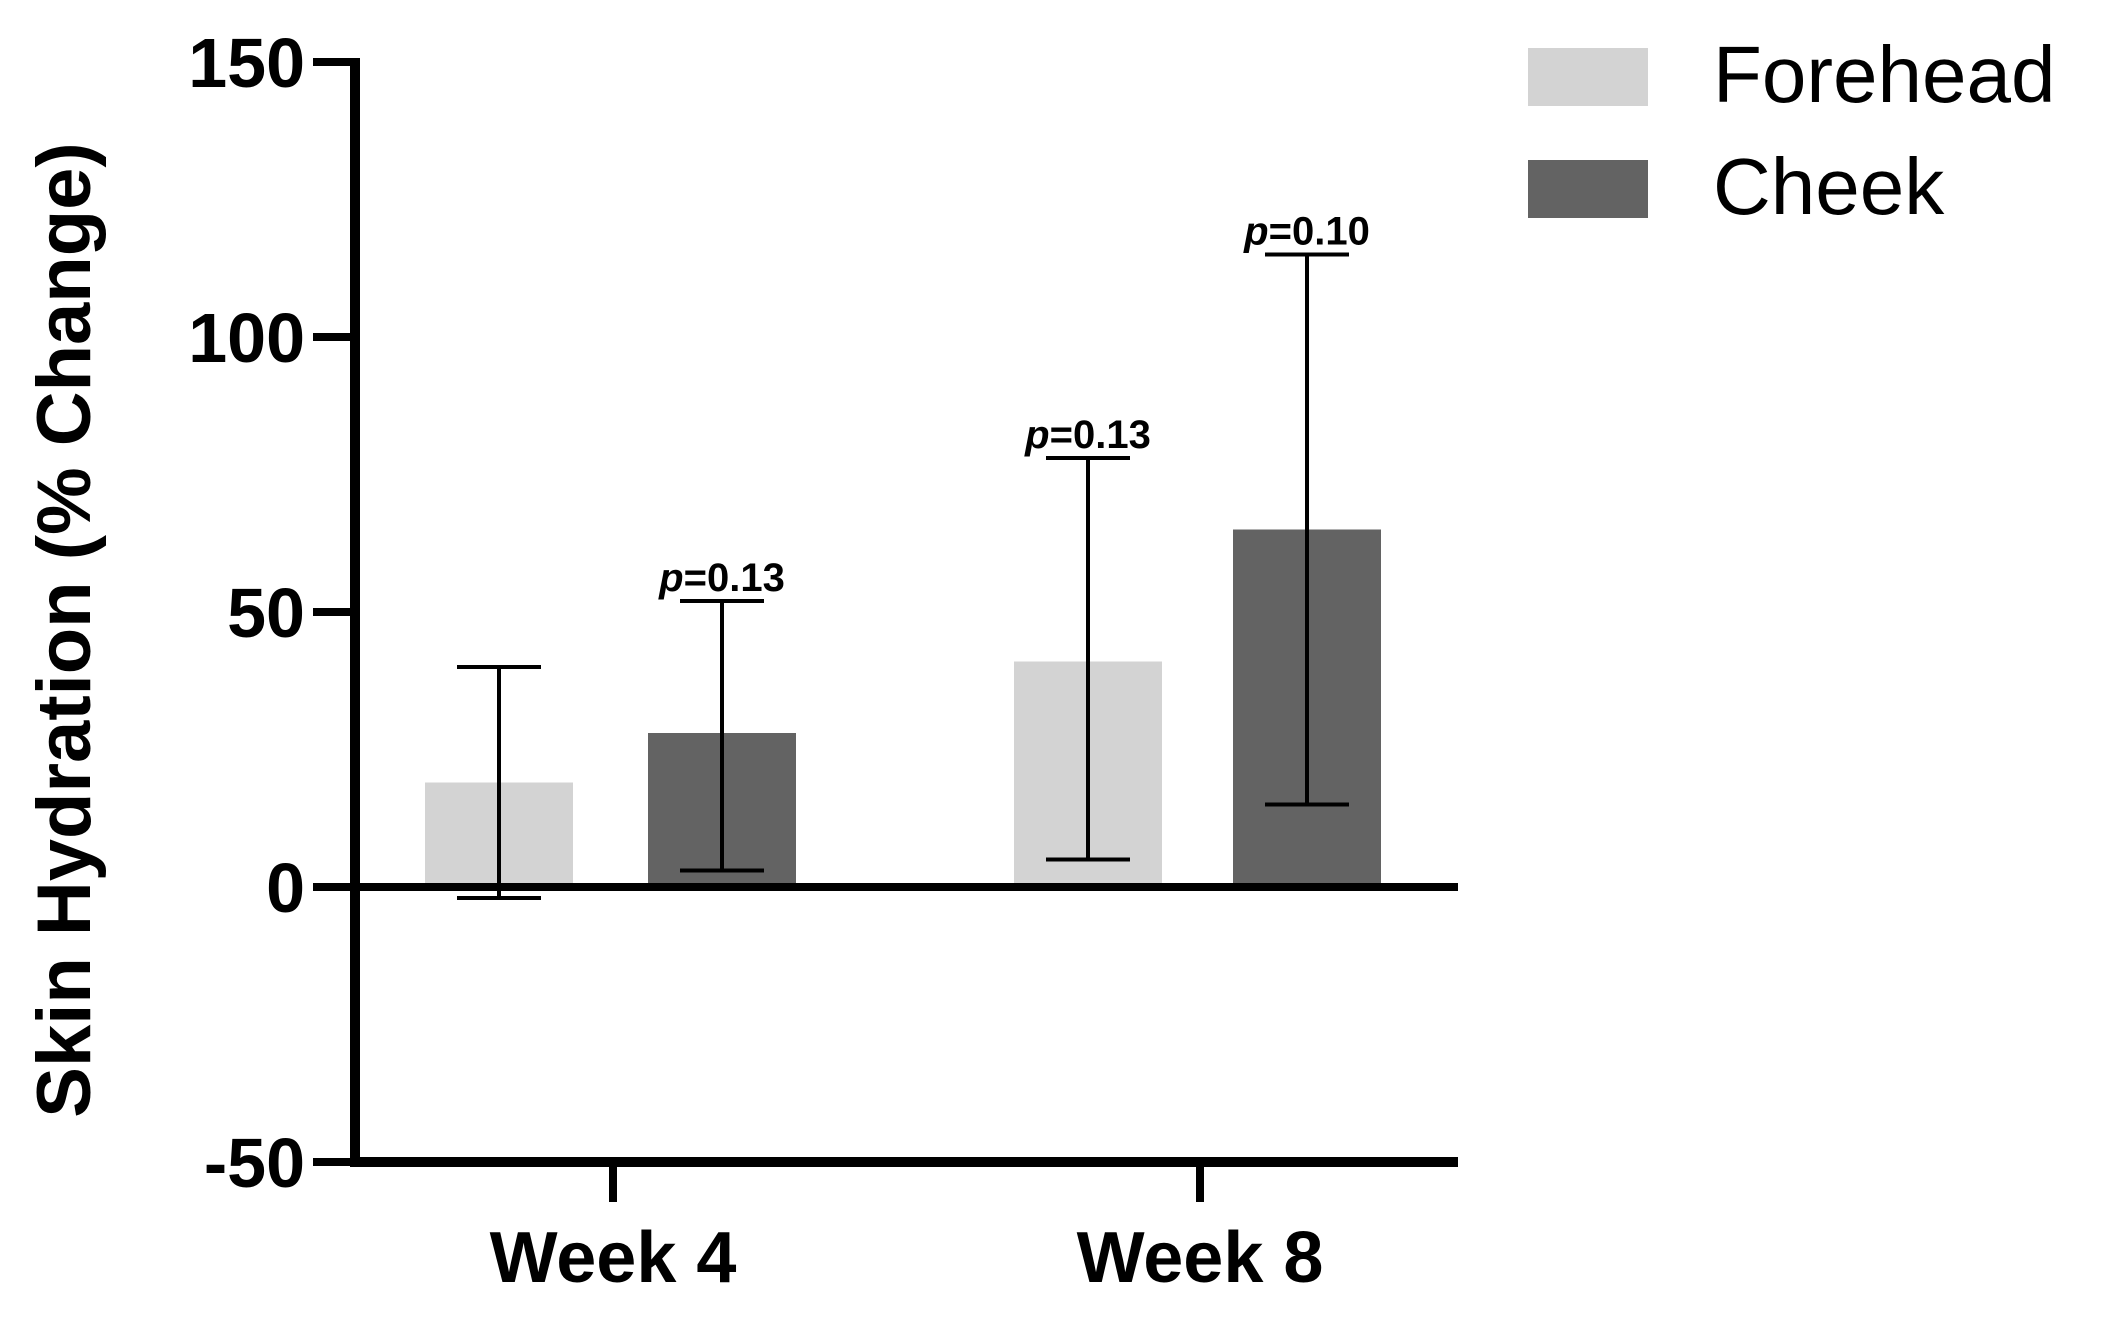 This screenshot has height=1320, width=2113. I want to click on p-value: =0.10, so click(1319, 232).